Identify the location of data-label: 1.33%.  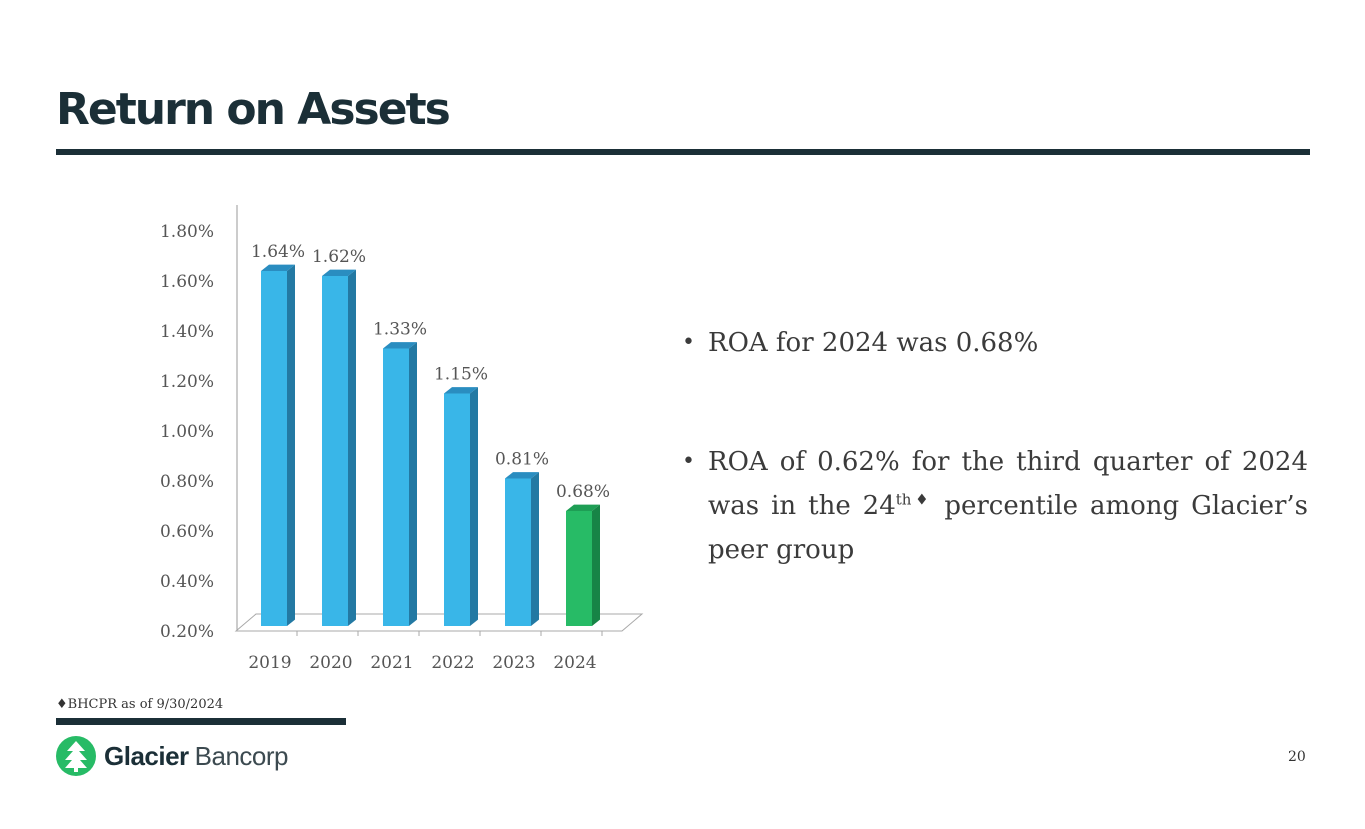
(400, 330).